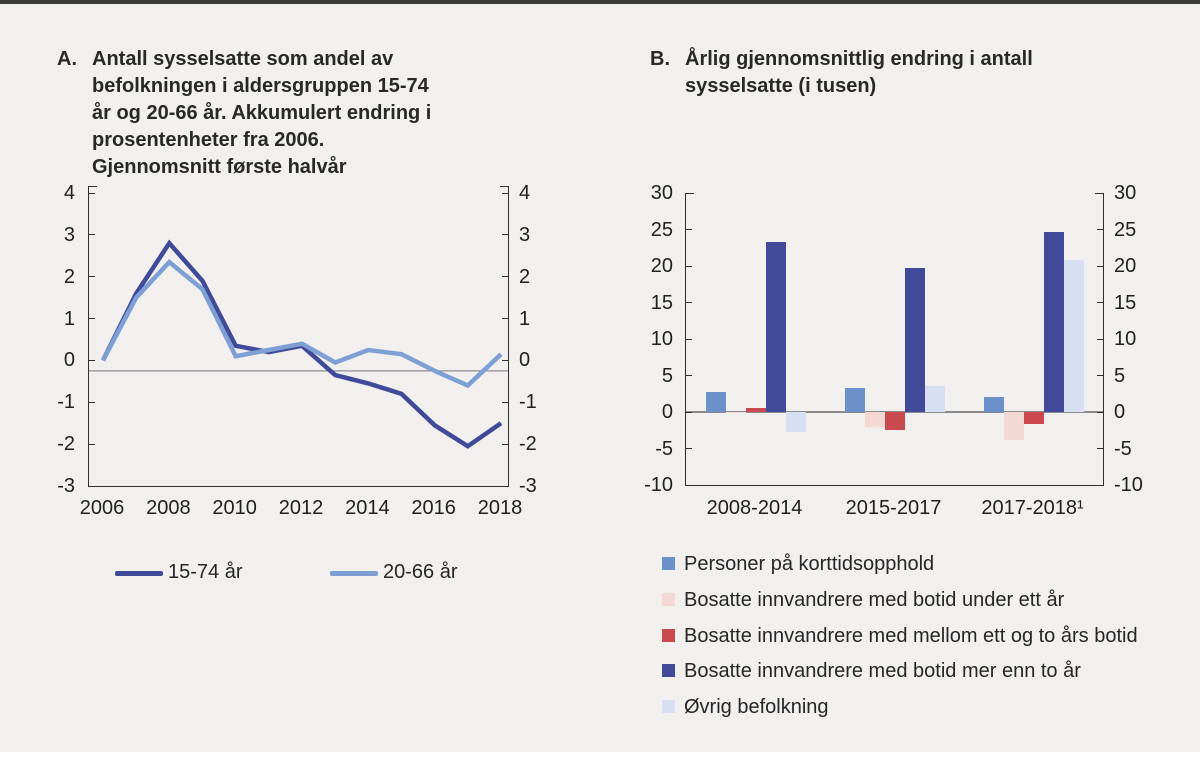 Image resolution: width=1200 pixels, height=768 pixels. Describe the element at coordinates (798, 564) in the screenshot. I see `legend-row: Personer på korttidsopphold` at that location.